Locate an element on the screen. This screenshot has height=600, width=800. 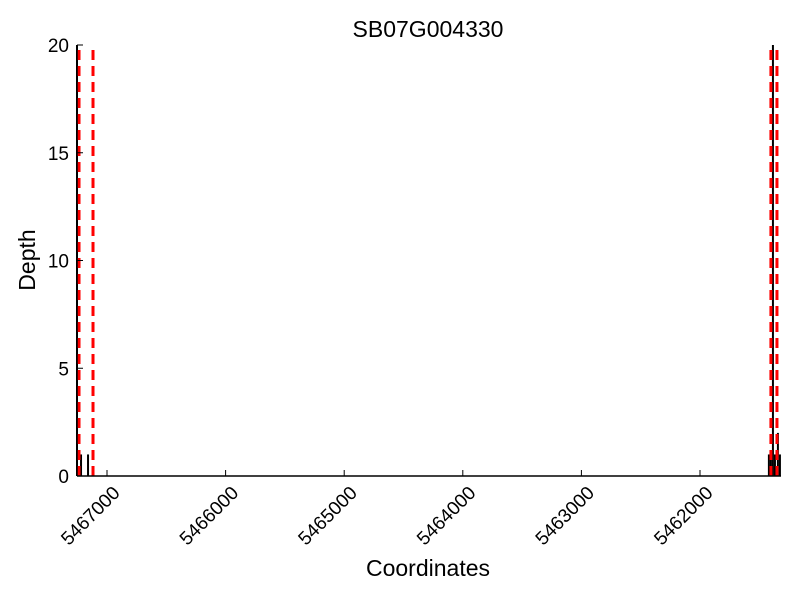
chart-title: SB07G004330 is located at coordinates (428, 29).